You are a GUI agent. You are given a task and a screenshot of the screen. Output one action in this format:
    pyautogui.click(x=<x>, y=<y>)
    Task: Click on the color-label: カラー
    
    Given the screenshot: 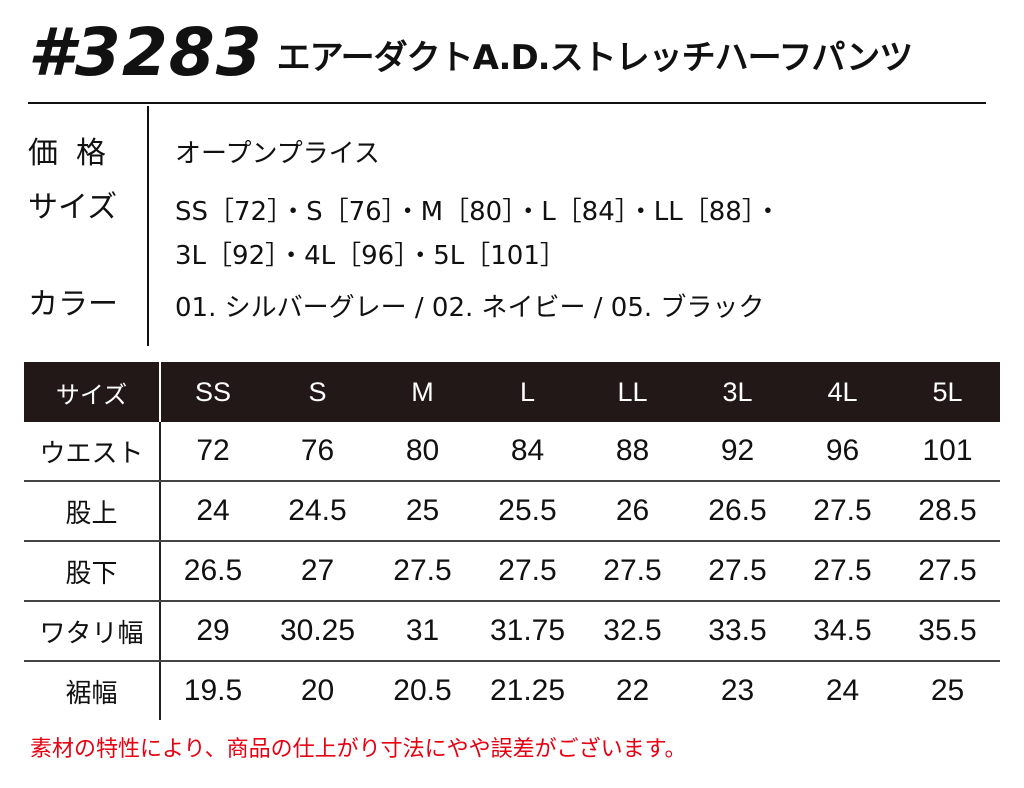 What is the action you would take?
    pyautogui.click(x=73, y=304)
    